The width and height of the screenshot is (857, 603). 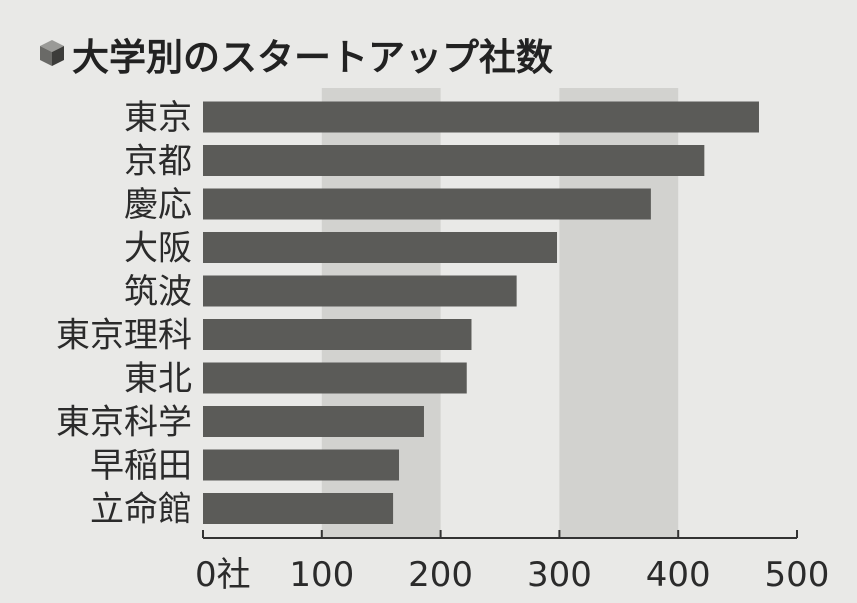 What do you see at coordinates (512, 562) in the screenshot?
I see `x-axis: 0社 100 200 300 400 500` at bounding box center [512, 562].